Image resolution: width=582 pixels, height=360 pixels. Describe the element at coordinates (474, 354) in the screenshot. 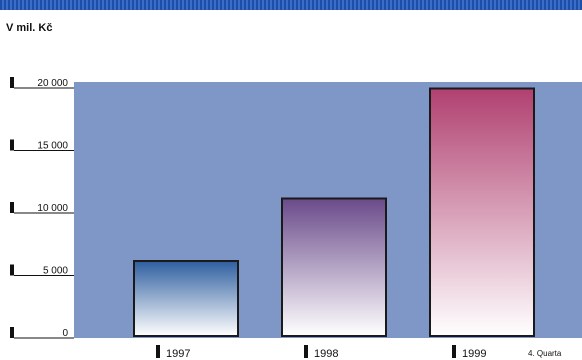

I see `x-tick-label: 1999` at that location.